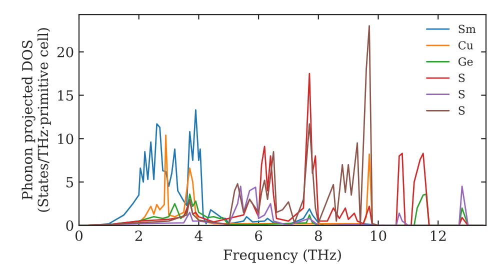 This screenshot has height=280, width=500. What do you see at coordinates (198, 235) in the screenshot?
I see `x-tick-label: 4` at bounding box center [198, 235].